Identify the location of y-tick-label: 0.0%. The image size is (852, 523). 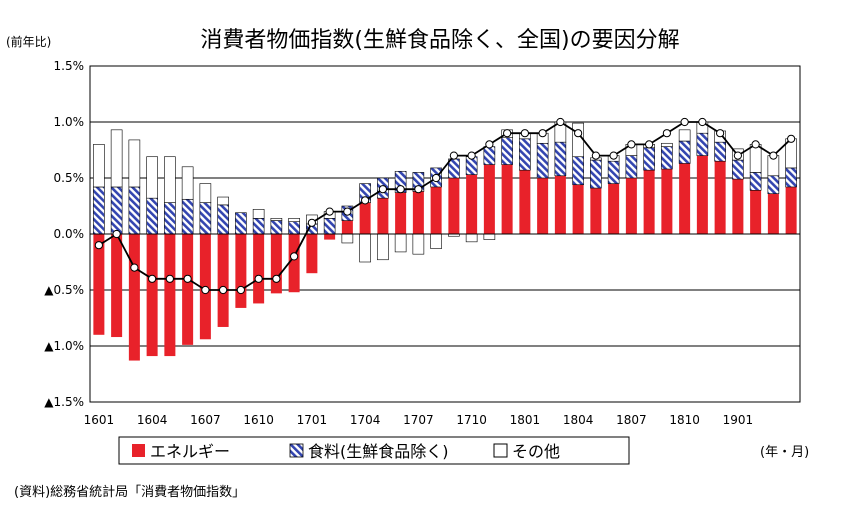
(69, 234).